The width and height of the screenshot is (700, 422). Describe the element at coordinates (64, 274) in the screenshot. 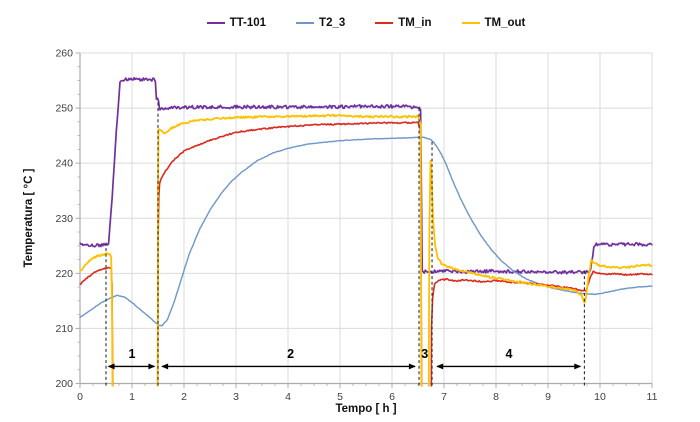

I see `y-tick-label: 220` at that location.